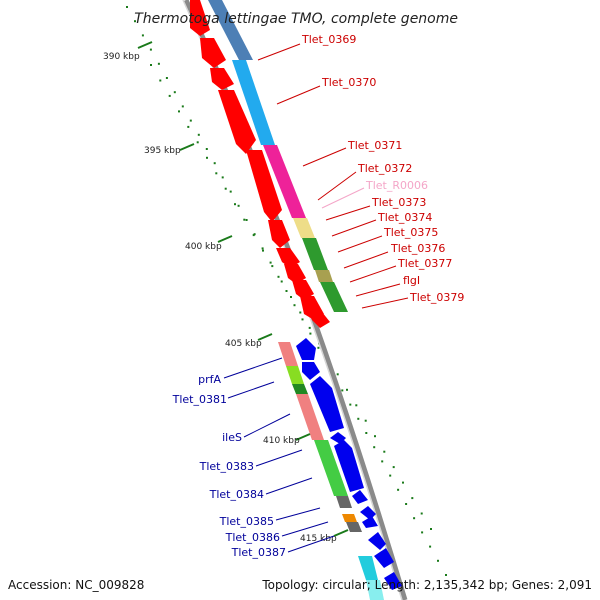  I want to click on cog-block-lightcyan, so click(375, 590).